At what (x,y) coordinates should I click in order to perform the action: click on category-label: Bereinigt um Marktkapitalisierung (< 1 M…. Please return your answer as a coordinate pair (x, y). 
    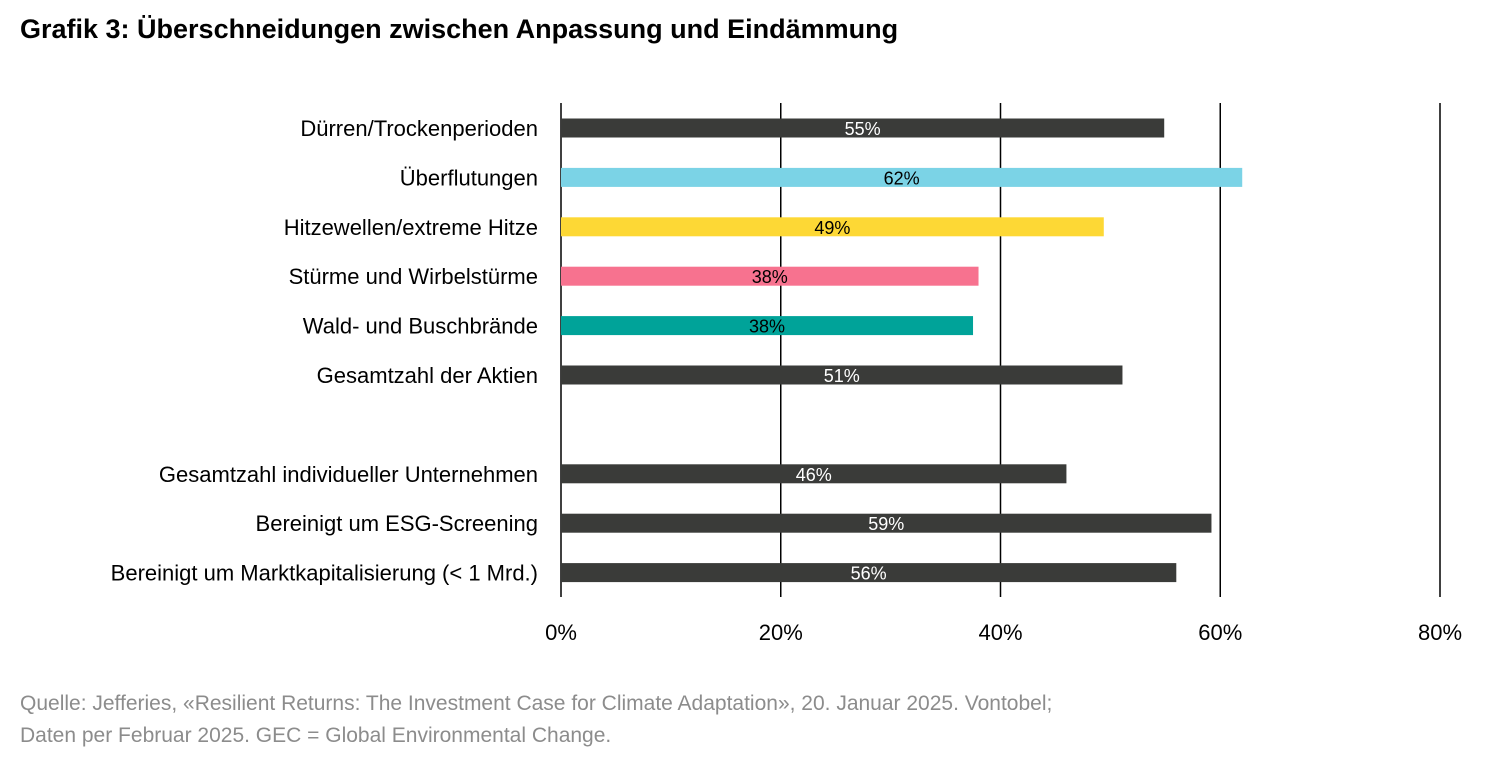
    Looking at the image, I should click on (324, 573).